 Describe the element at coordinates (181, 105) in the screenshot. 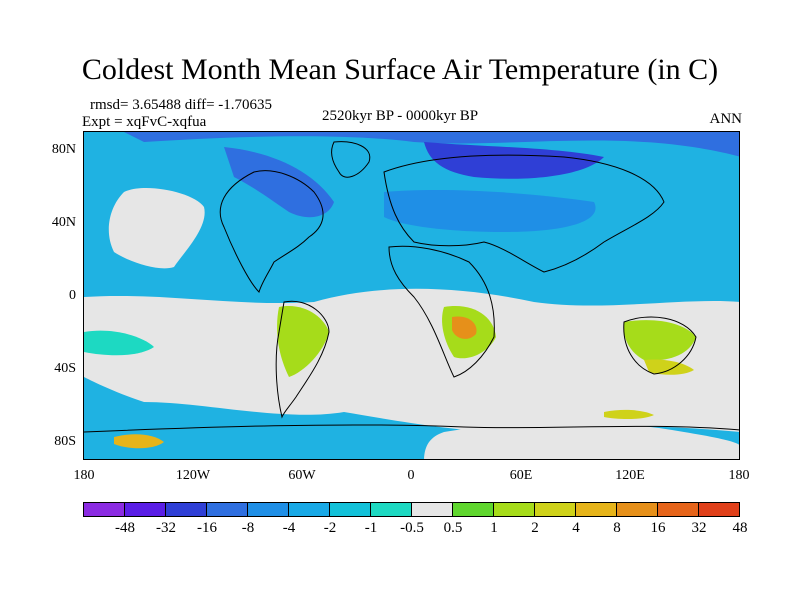

I see `stats-text: rmsd= 3.65488 diff= -1.70635` at that location.